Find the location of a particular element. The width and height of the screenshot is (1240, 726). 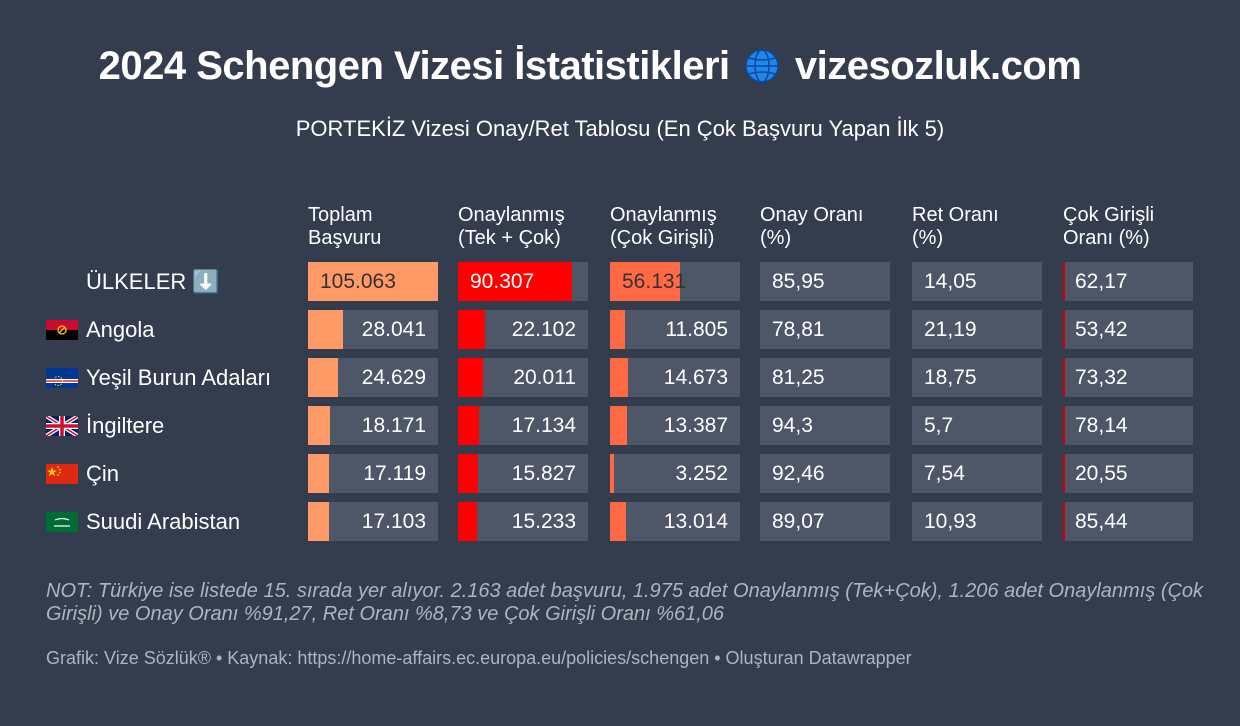

table-cell: 10,93 is located at coordinates (977, 521).